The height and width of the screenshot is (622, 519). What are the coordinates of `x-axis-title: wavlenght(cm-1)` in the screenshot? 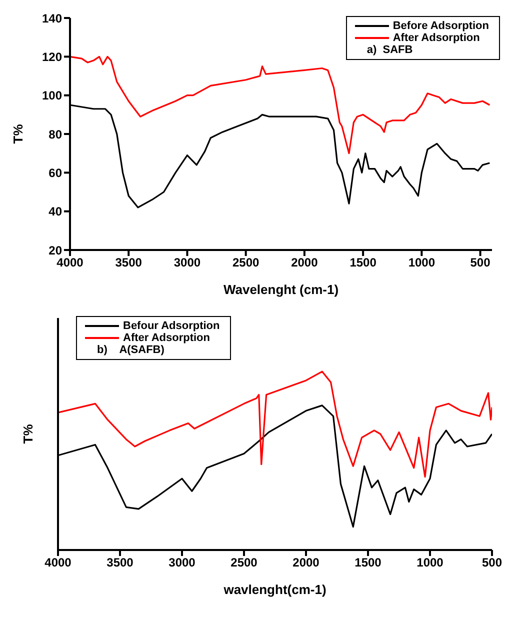 It's located at (274, 589).